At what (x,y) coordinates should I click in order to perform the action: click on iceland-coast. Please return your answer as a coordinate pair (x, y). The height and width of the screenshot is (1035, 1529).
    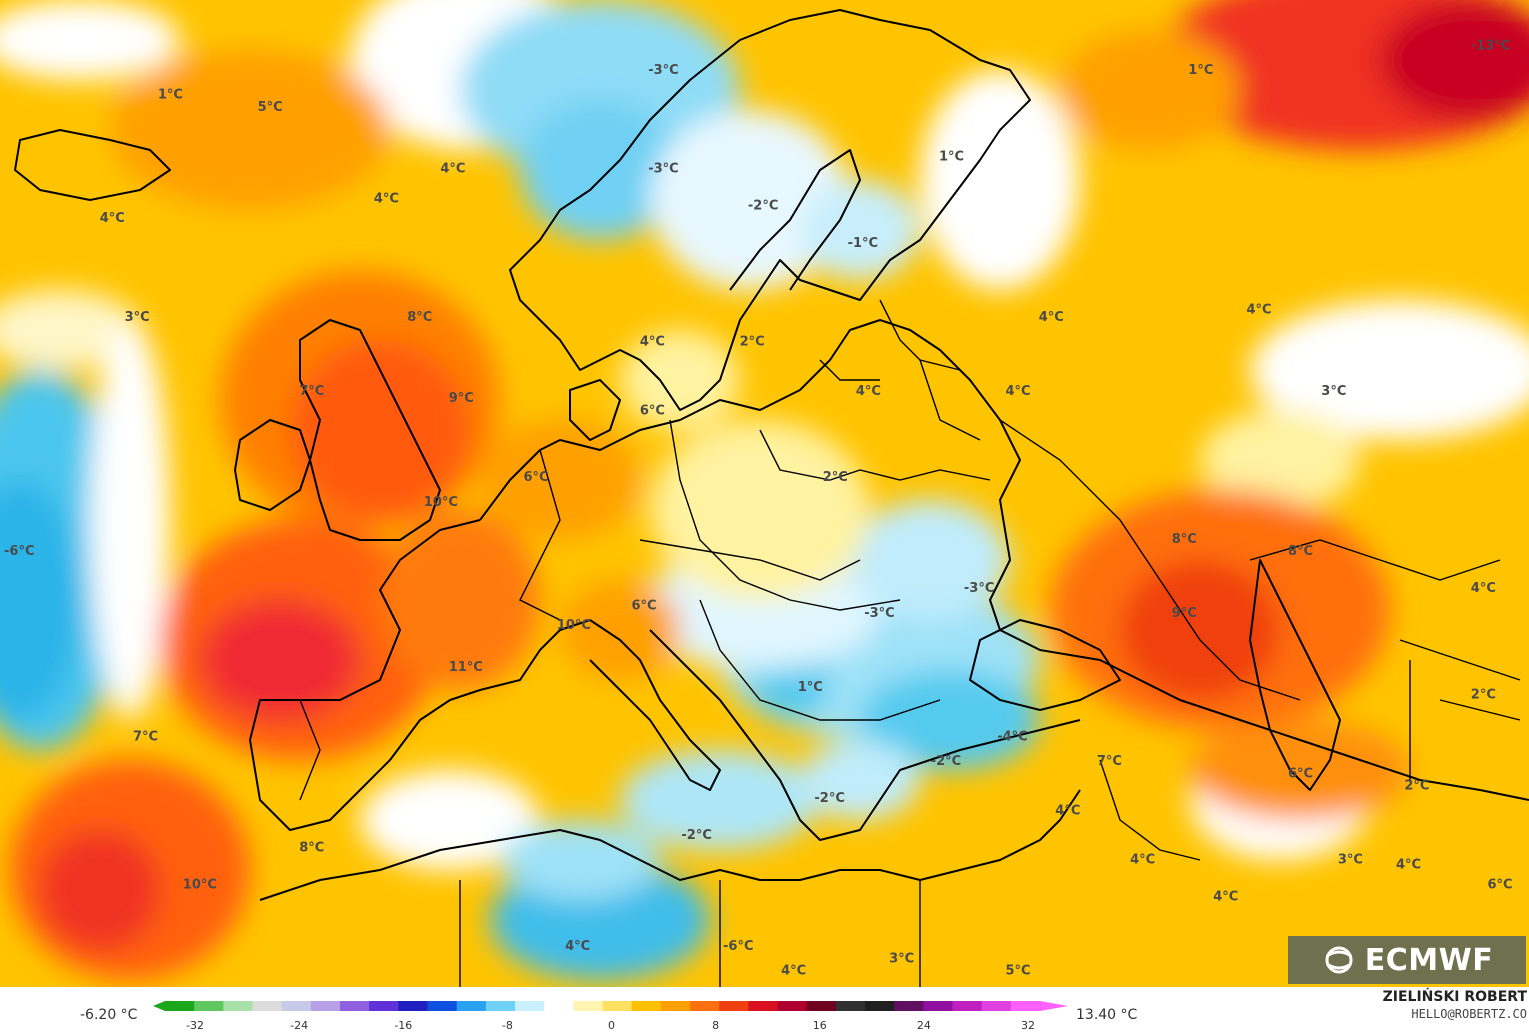
    Looking at the image, I should click on (92, 165).